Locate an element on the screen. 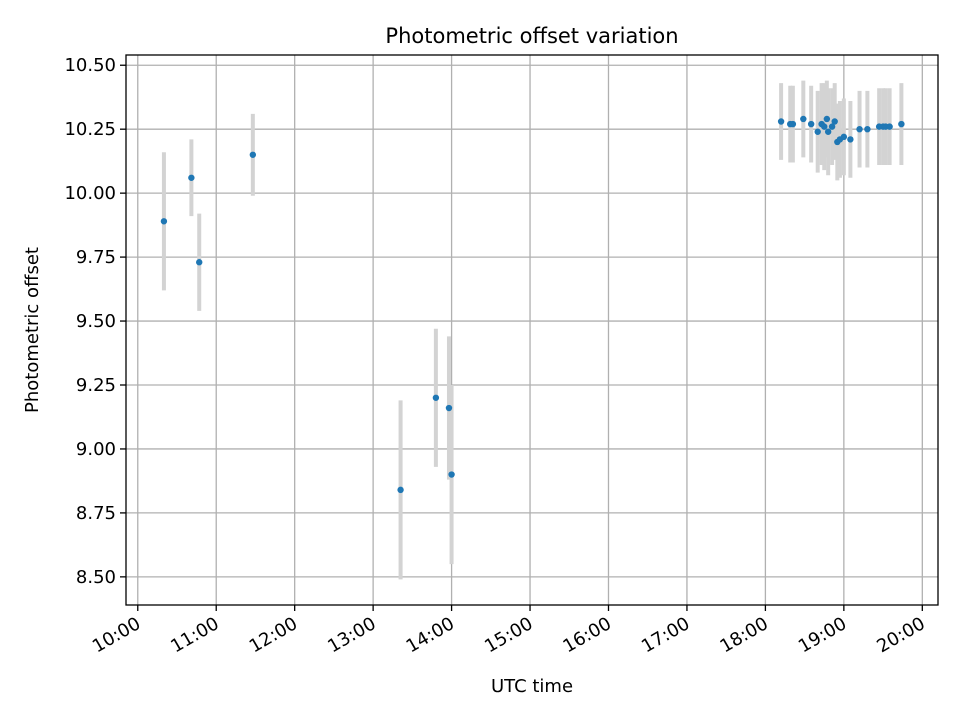 The height and width of the screenshot is (720, 960). y-tick-label: 9.75 is located at coordinates (96, 257).